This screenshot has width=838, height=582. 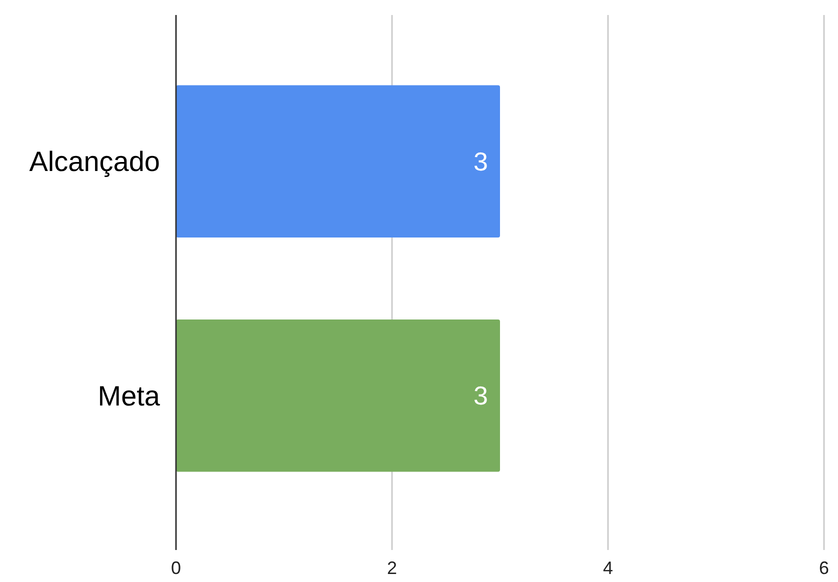 What do you see at coordinates (824, 568) in the screenshot?
I see `x-tick-label: 6` at bounding box center [824, 568].